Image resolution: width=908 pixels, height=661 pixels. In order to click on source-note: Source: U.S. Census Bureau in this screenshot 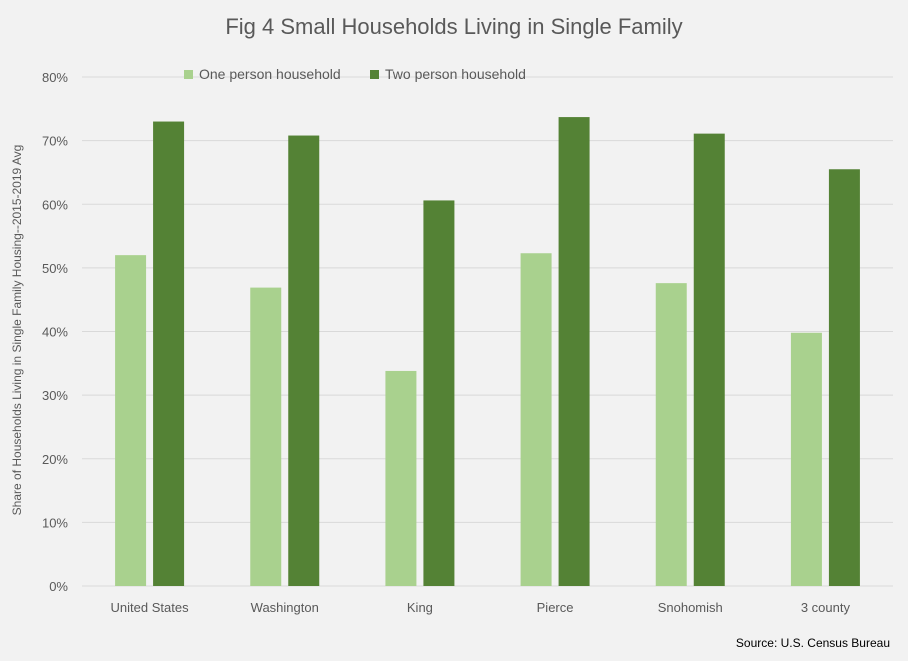, I will do `click(813, 643)`.